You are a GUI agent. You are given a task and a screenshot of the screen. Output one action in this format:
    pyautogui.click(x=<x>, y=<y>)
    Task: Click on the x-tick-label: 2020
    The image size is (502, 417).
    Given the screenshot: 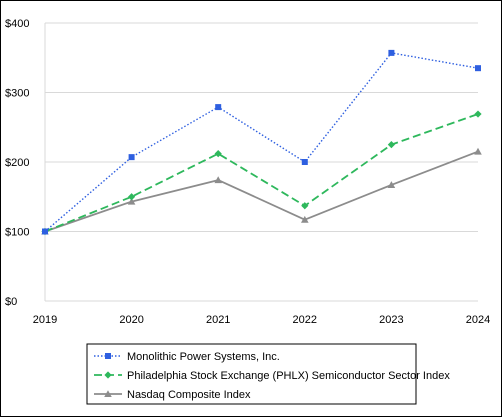 What is the action you would take?
    pyautogui.click(x=131, y=320)
    